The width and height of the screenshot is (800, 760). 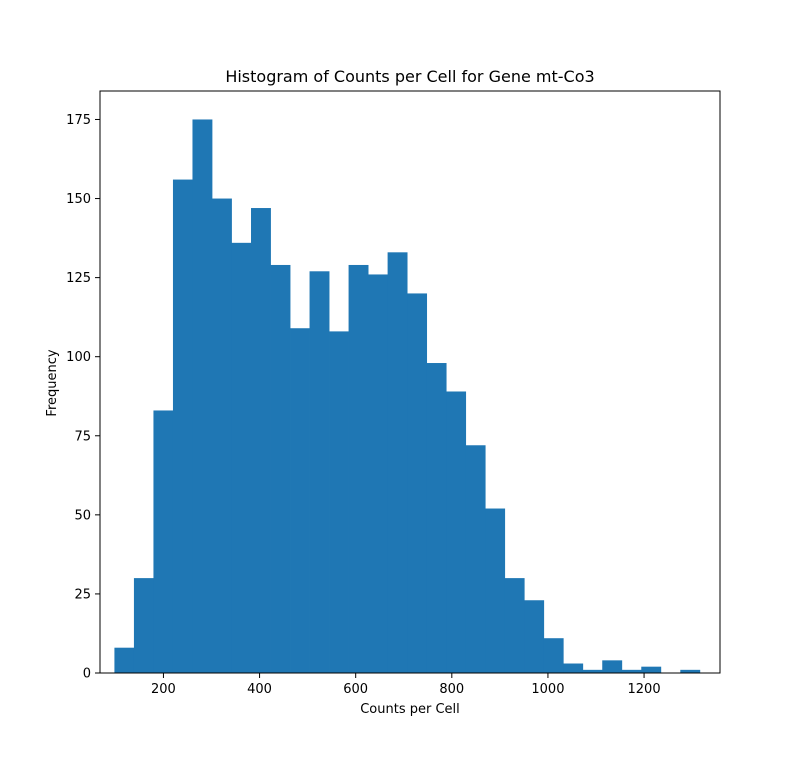 I want to click on x-tick-label: 1200, so click(x=644, y=689).